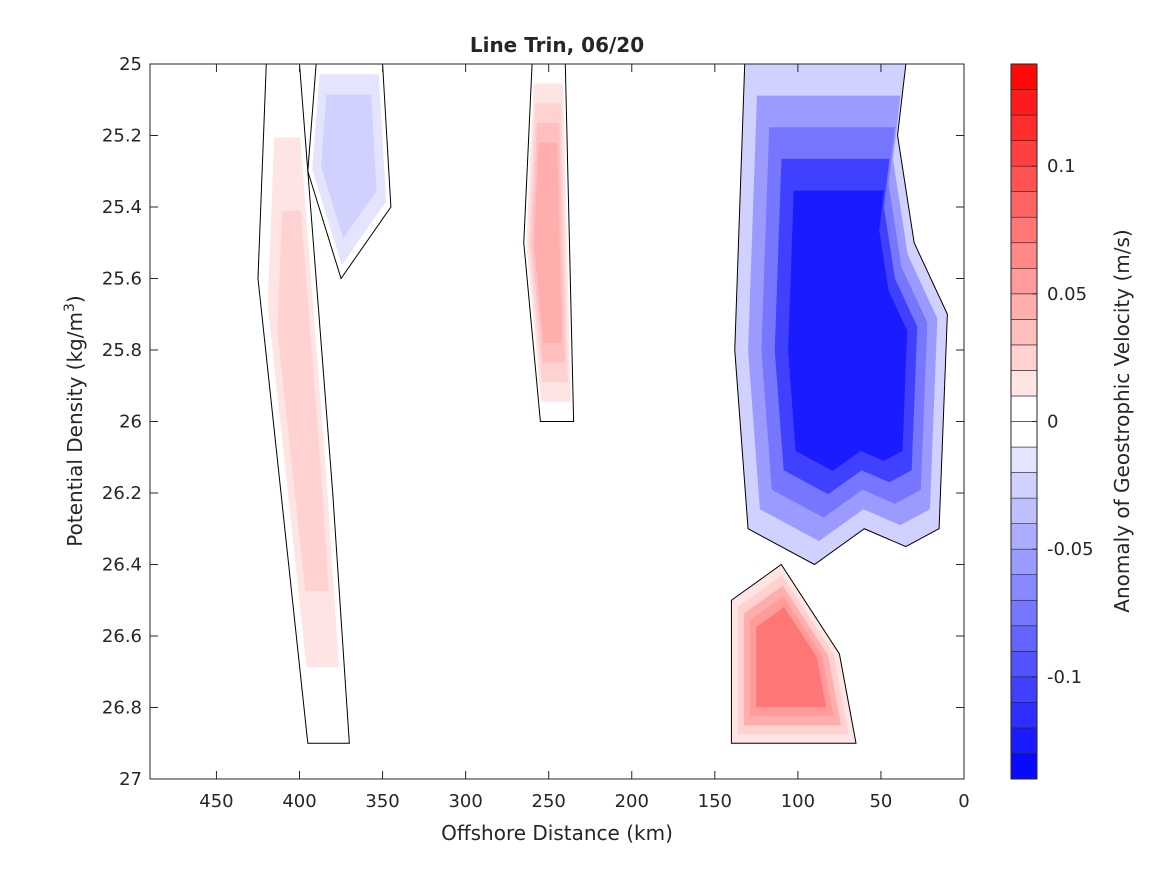 This screenshot has height=879, width=1167. I want to click on x-tick-label: 450, so click(216, 801).